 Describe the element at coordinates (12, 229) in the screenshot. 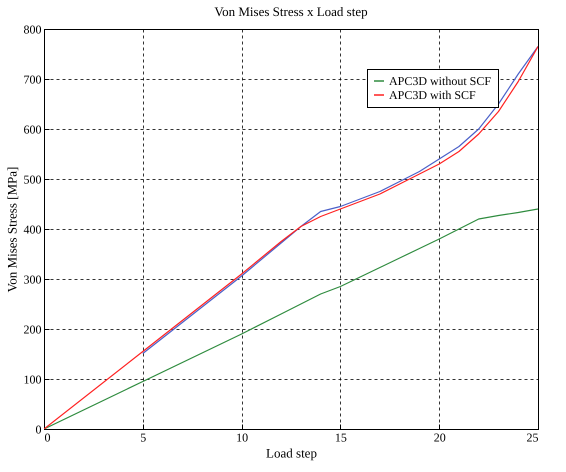

I see `y-axis-title: Von Mises Stress [MPa]` at that location.